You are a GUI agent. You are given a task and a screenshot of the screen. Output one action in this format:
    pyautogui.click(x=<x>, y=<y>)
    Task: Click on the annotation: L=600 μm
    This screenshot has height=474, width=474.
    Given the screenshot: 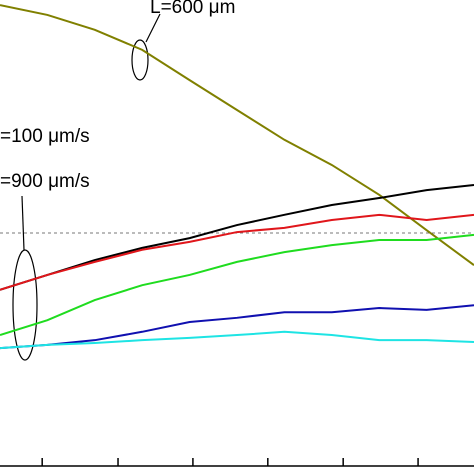 What is the action you would take?
    pyautogui.click(x=192, y=9)
    